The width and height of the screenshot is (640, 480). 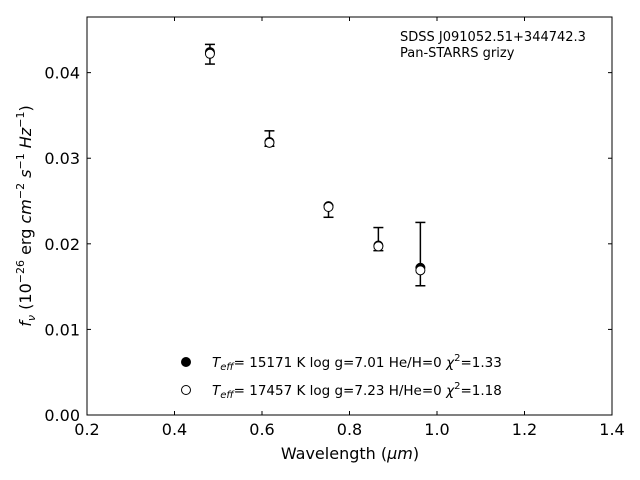 What do you see at coordinates (457, 53) in the screenshot?
I see `annotation-photometry: Pan-STARRS grizy` at bounding box center [457, 53].